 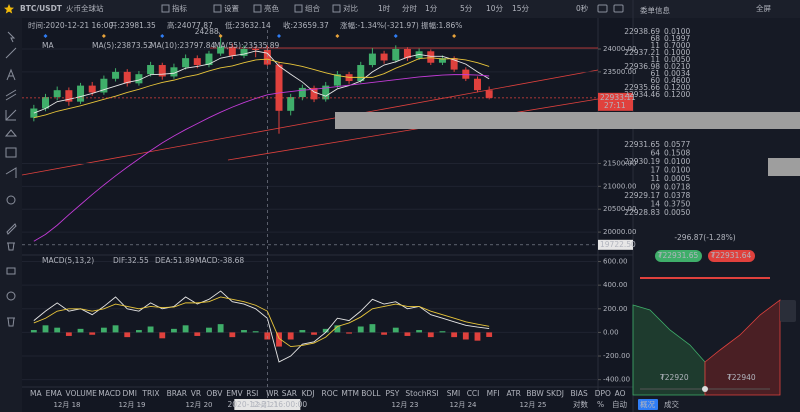 What do you see at coordinates (742, 347) in the screenshot?
I see `depth-asks` at bounding box center [742, 347].